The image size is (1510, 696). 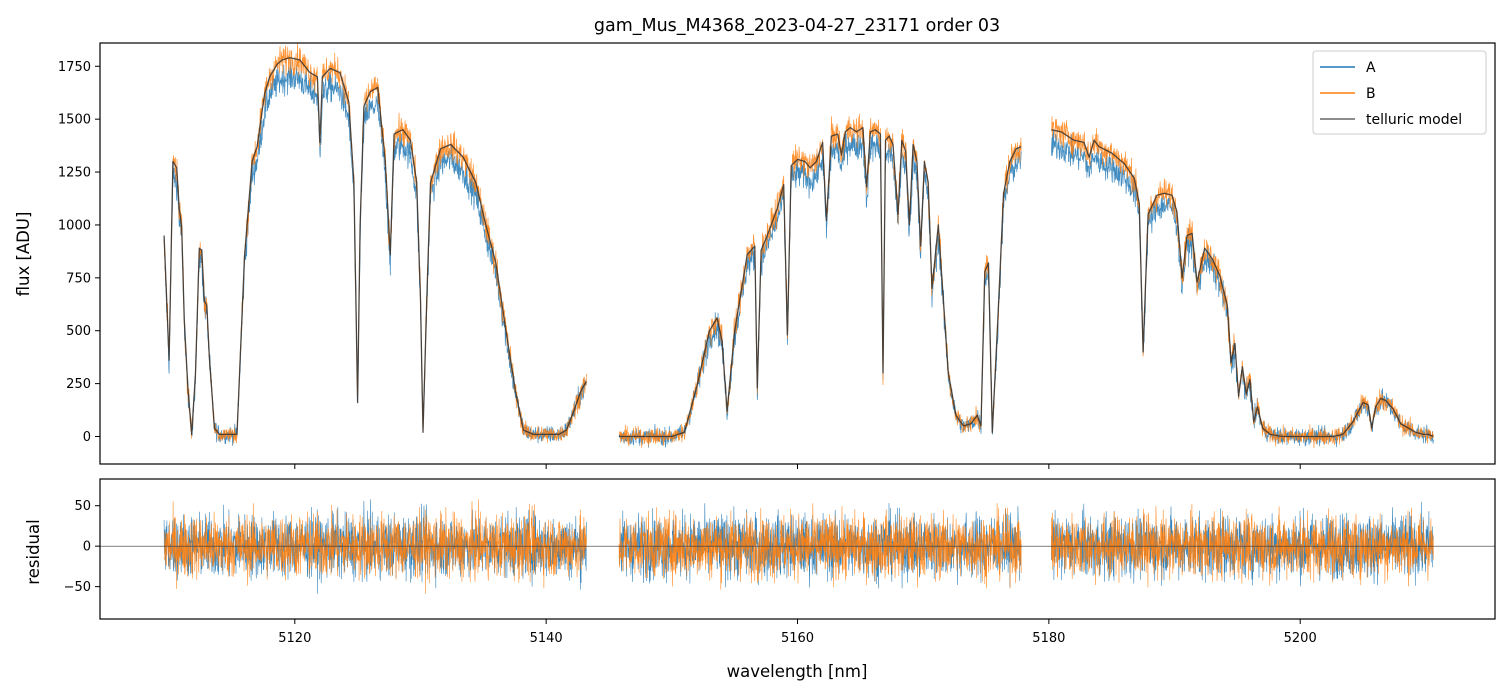 What do you see at coordinates (797, 466) in the screenshot?
I see `flux-x-axis-ticks` at bounding box center [797, 466].